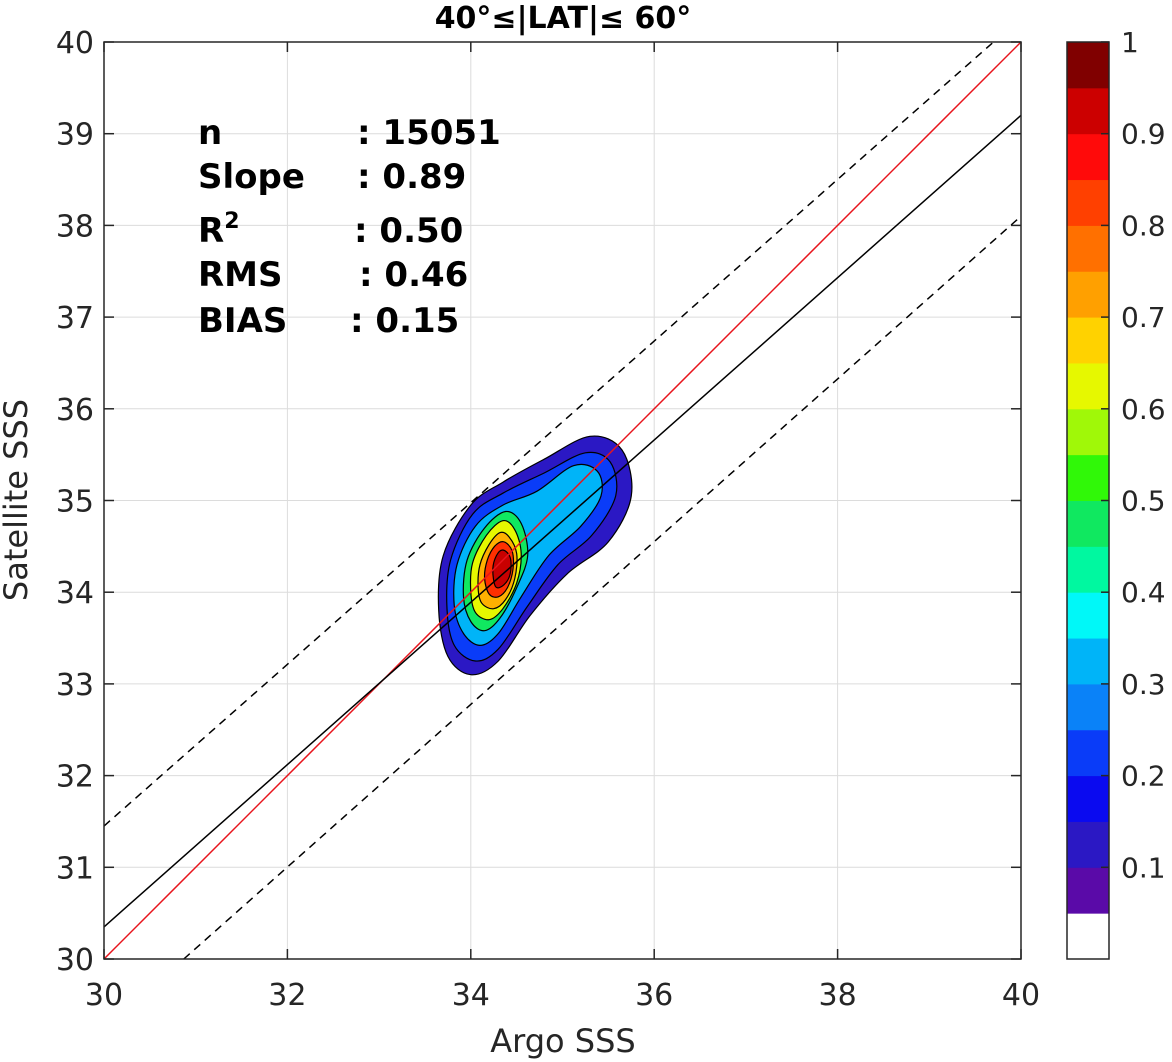 This screenshot has width=1172, height=1062. Describe the element at coordinates (75, 868) in the screenshot. I see `y-tick-label: 31` at that location.